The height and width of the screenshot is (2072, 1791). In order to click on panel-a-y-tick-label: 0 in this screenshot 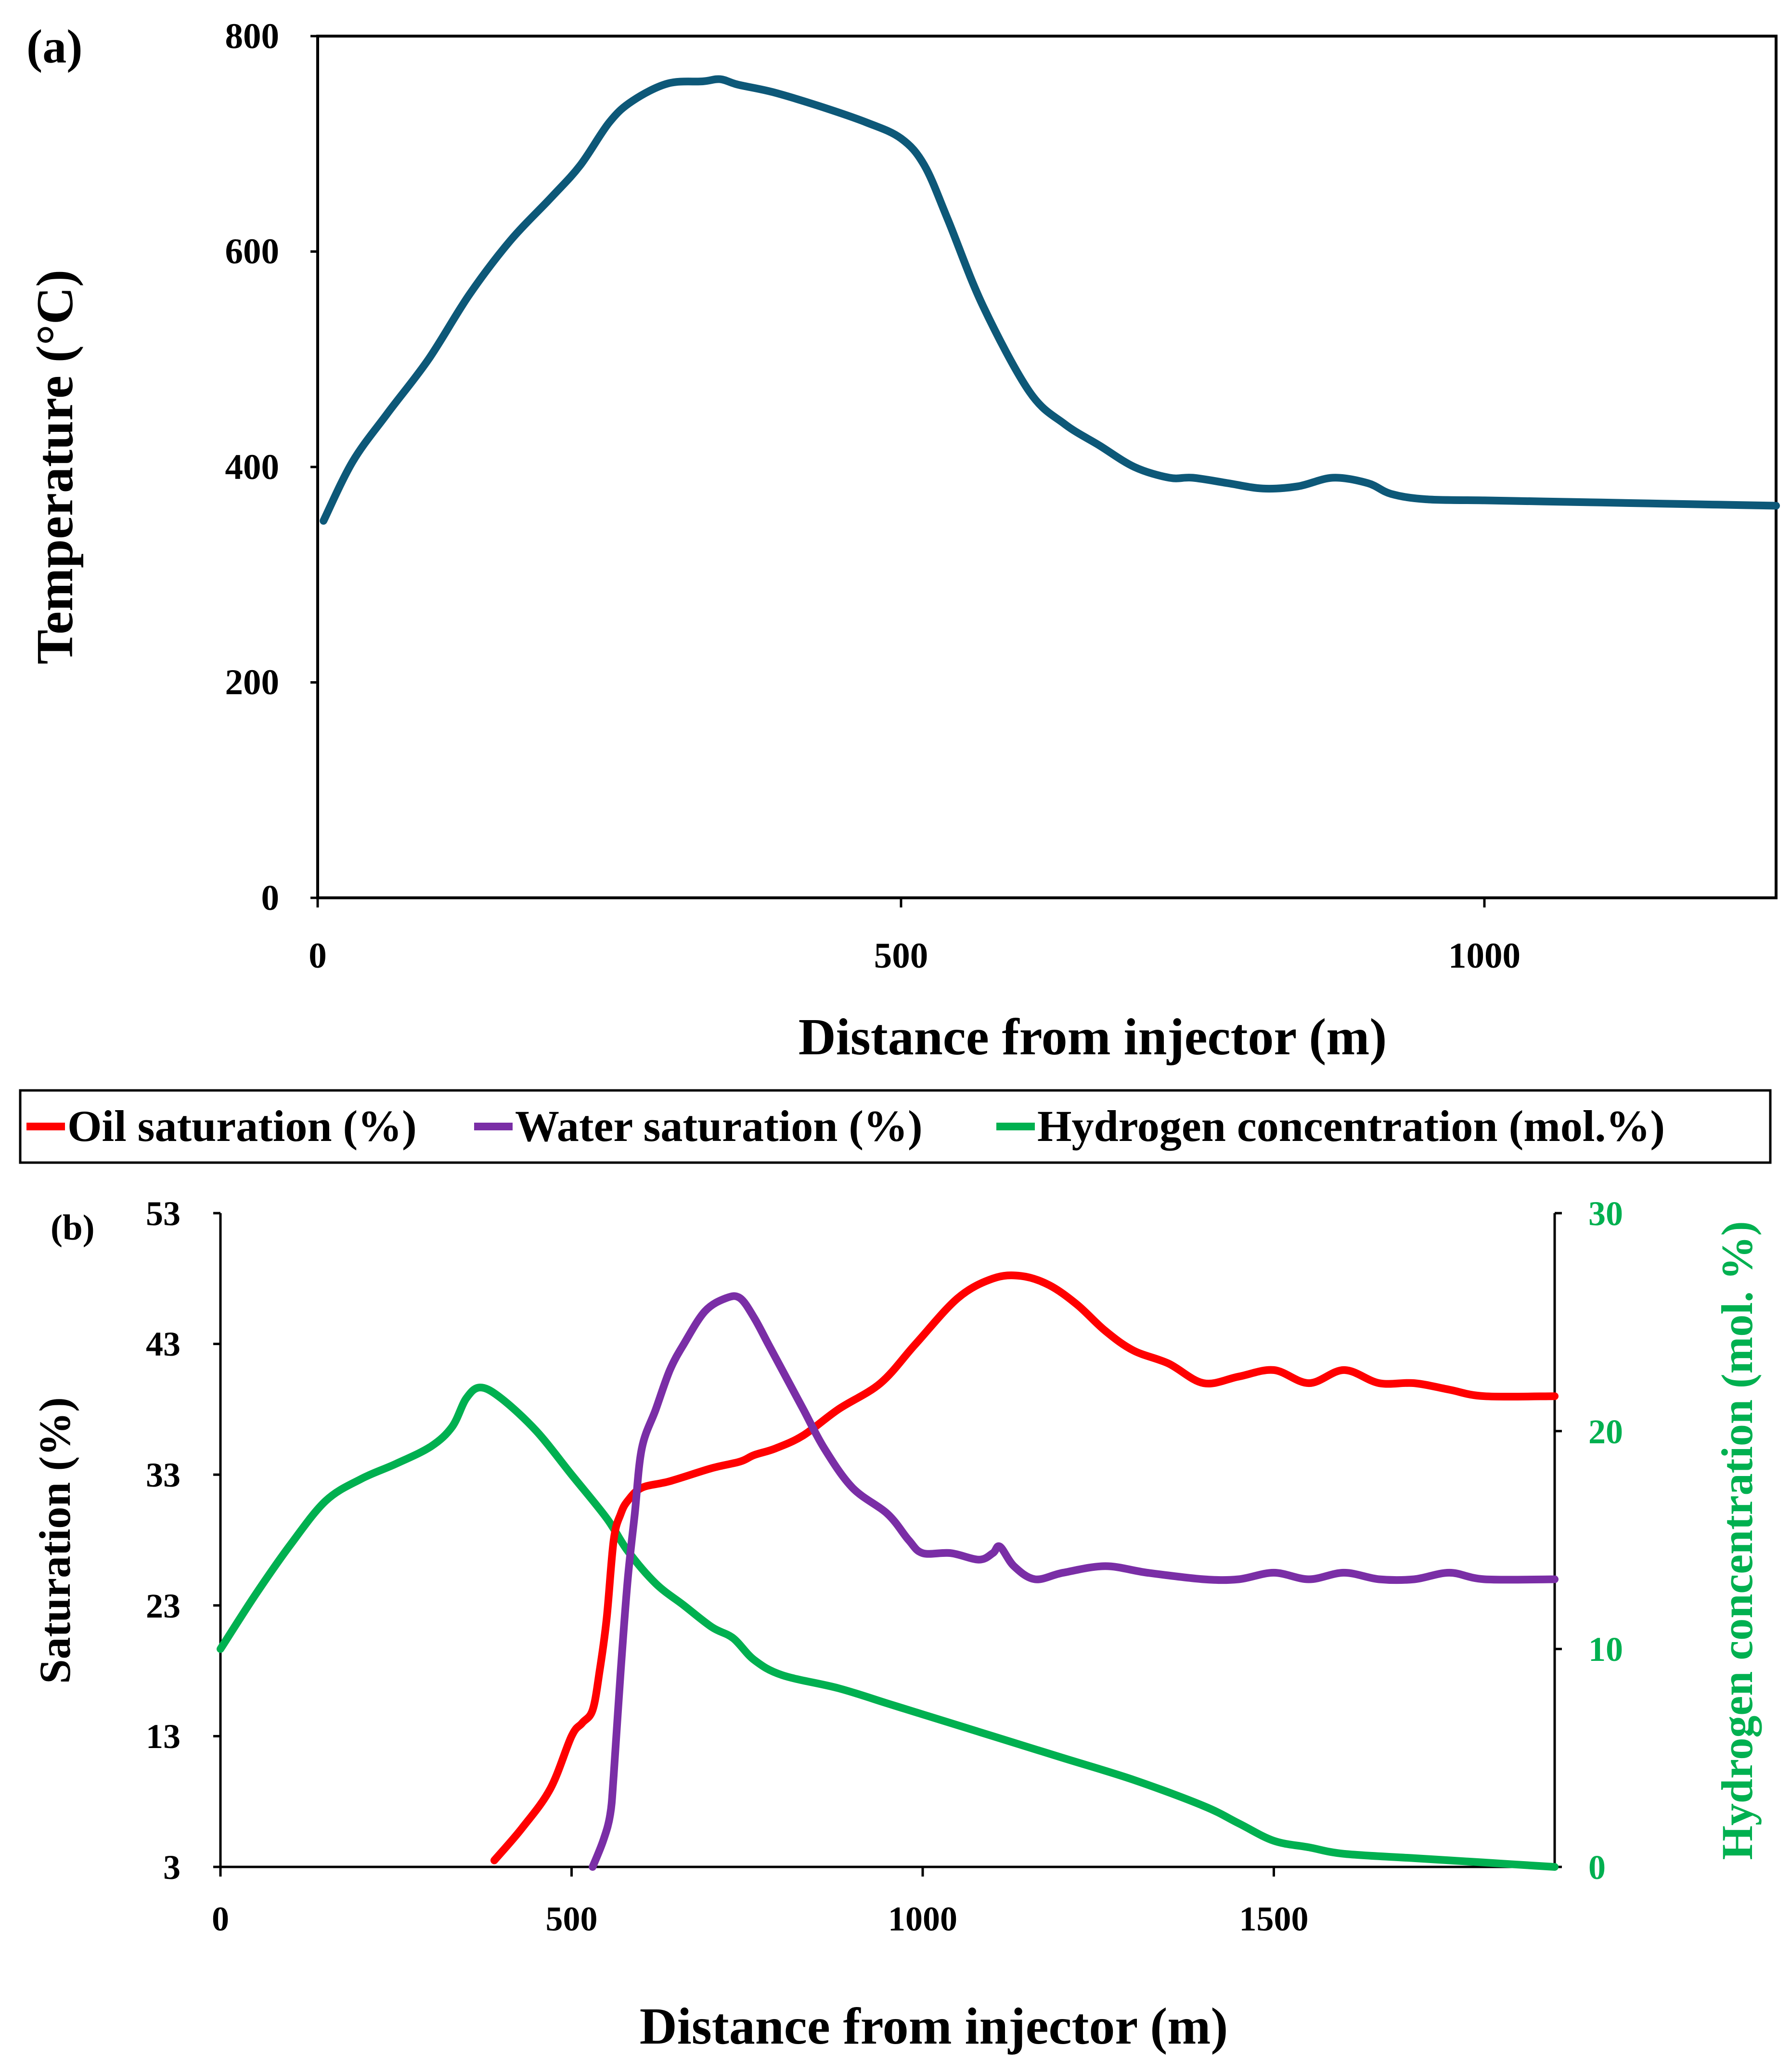, I will do `click(270, 898)`.